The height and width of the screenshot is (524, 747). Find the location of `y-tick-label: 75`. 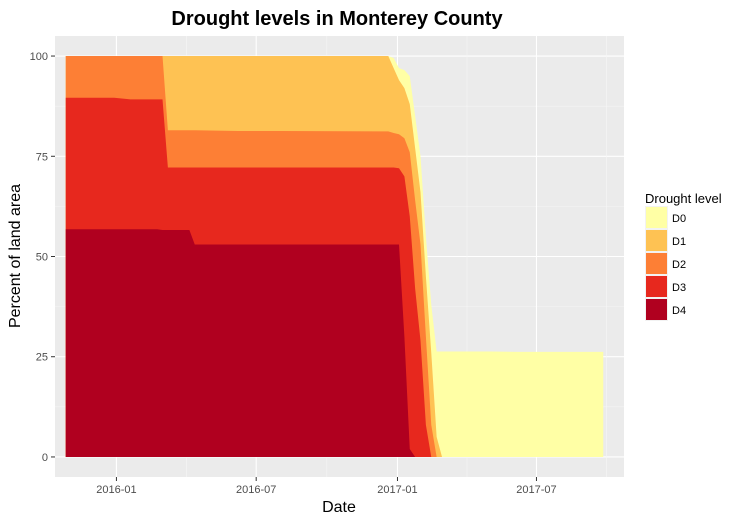

y-tick-label: 75 is located at coordinates (42, 157).